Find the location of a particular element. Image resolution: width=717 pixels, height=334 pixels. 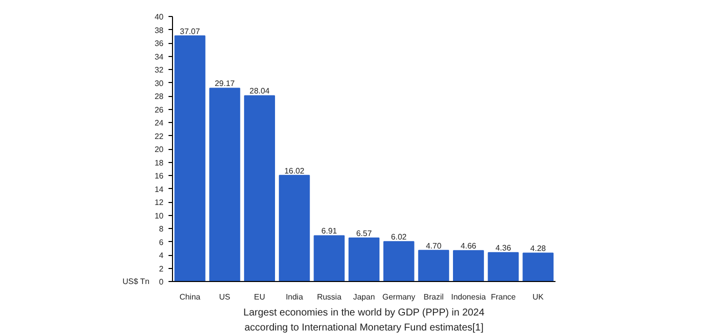

x-tick-label: Germany is located at coordinates (399, 297).